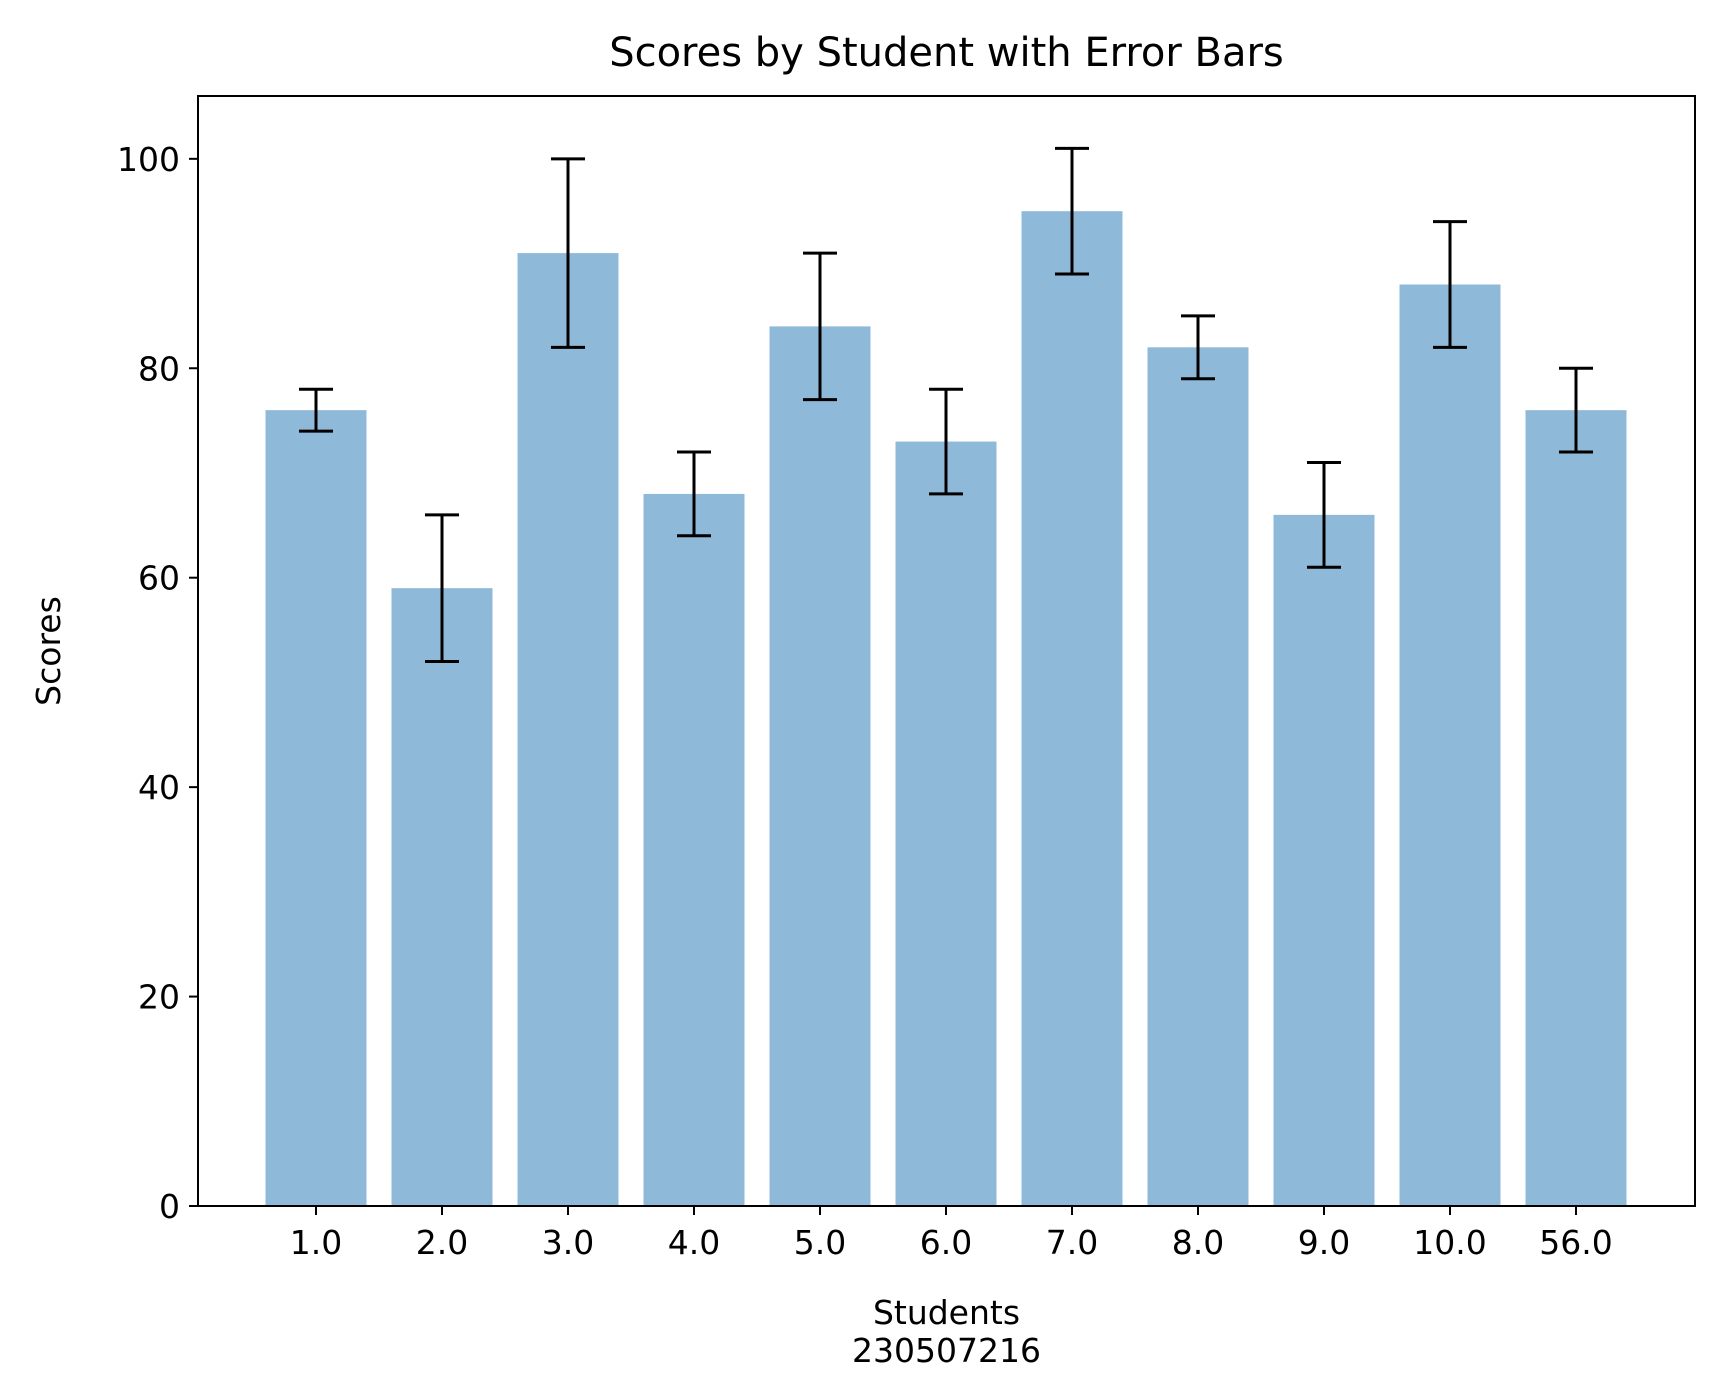 The height and width of the screenshot is (1398, 1715). What do you see at coordinates (159, 787) in the screenshot?
I see `y-tick-label-40: 40` at bounding box center [159, 787].